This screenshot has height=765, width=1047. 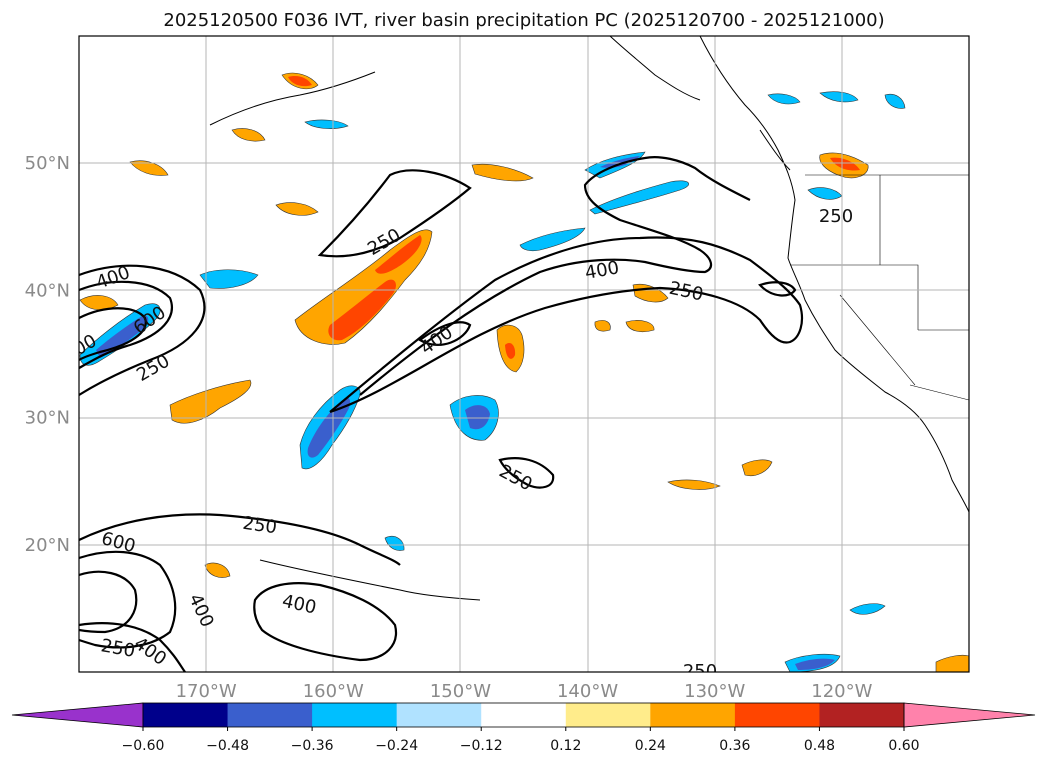 I want to click on state-borders, so click(x=879, y=287).